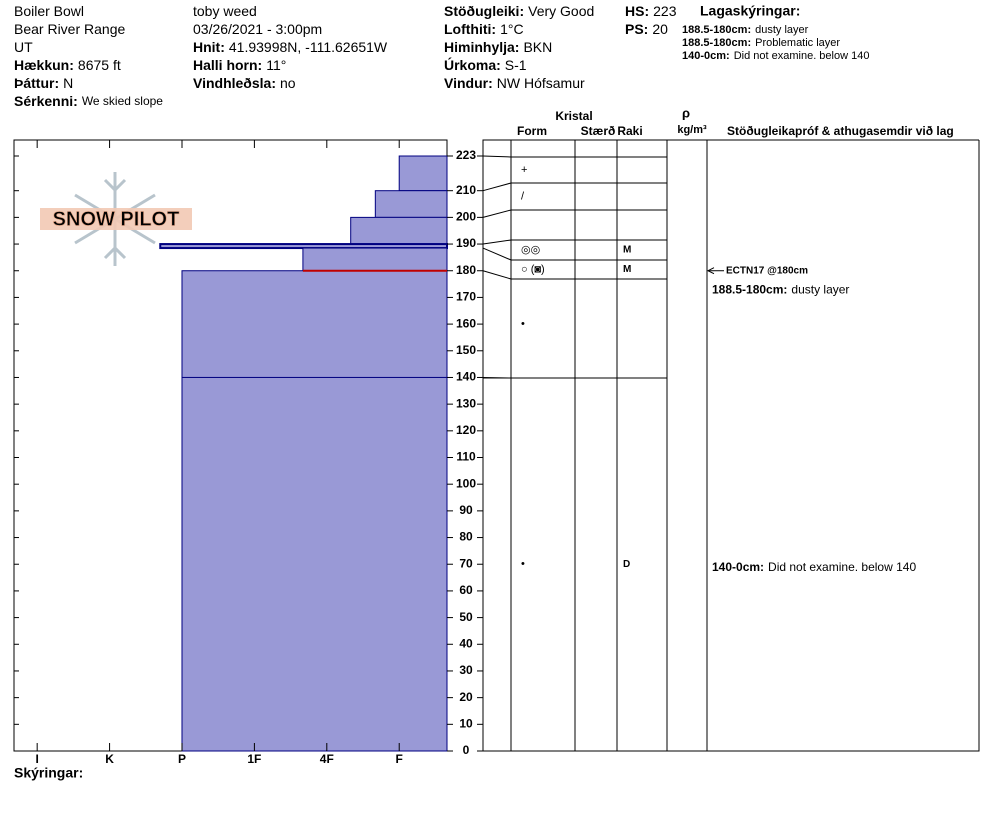 Image resolution: width=994 pixels, height=840 pixels. What do you see at coordinates (466, 723) in the screenshot?
I see `y-tick-label: 10` at bounding box center [466, 723].